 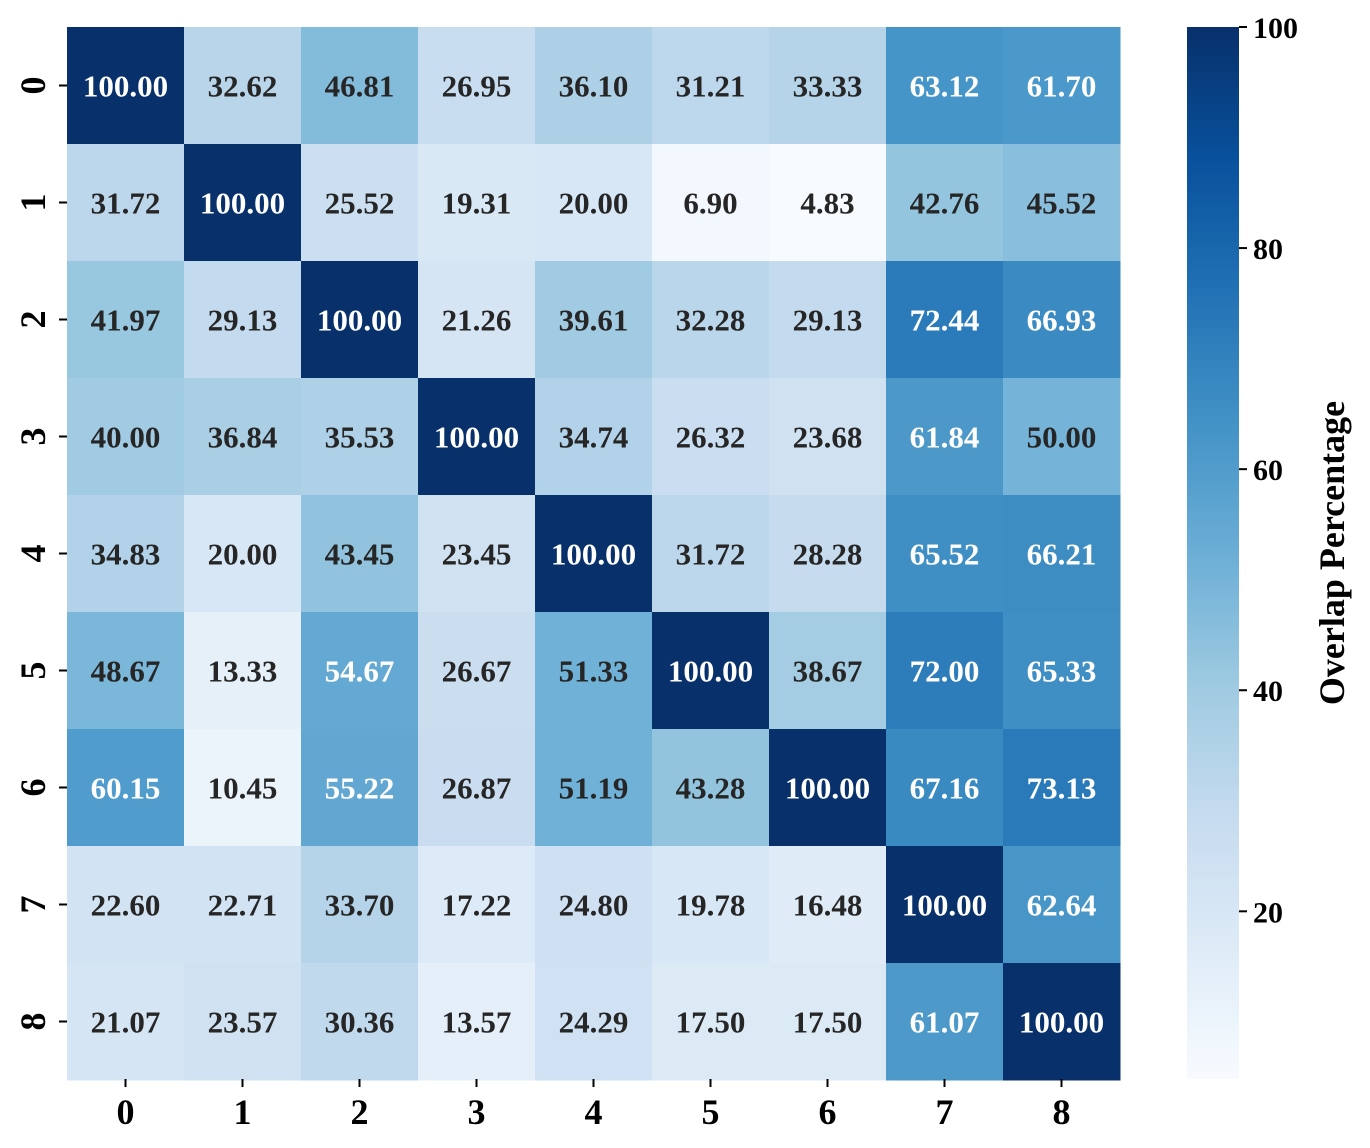 I want to click on colorbar-tick-label: 40, so click(x=1268, y=691).